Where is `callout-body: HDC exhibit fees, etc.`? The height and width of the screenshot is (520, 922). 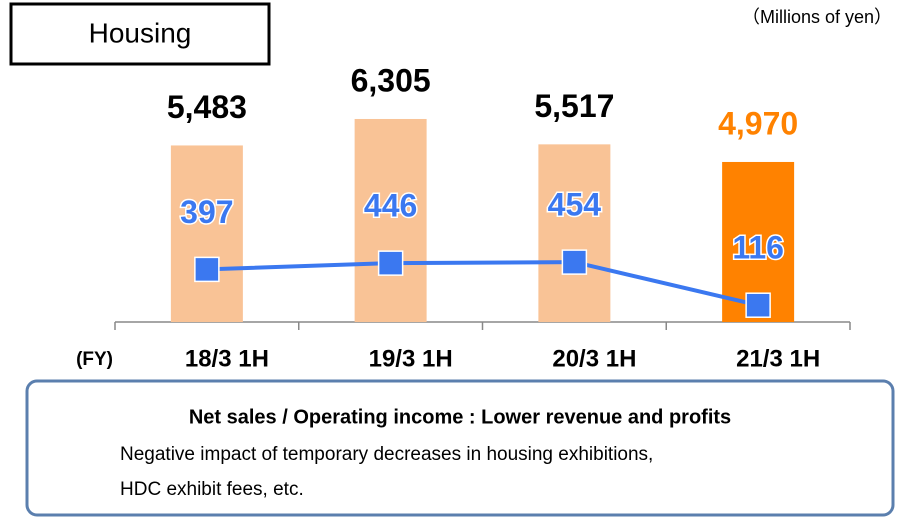
callout-body: HDC exhibit fees, etc. is located at coordinates (212, 489).